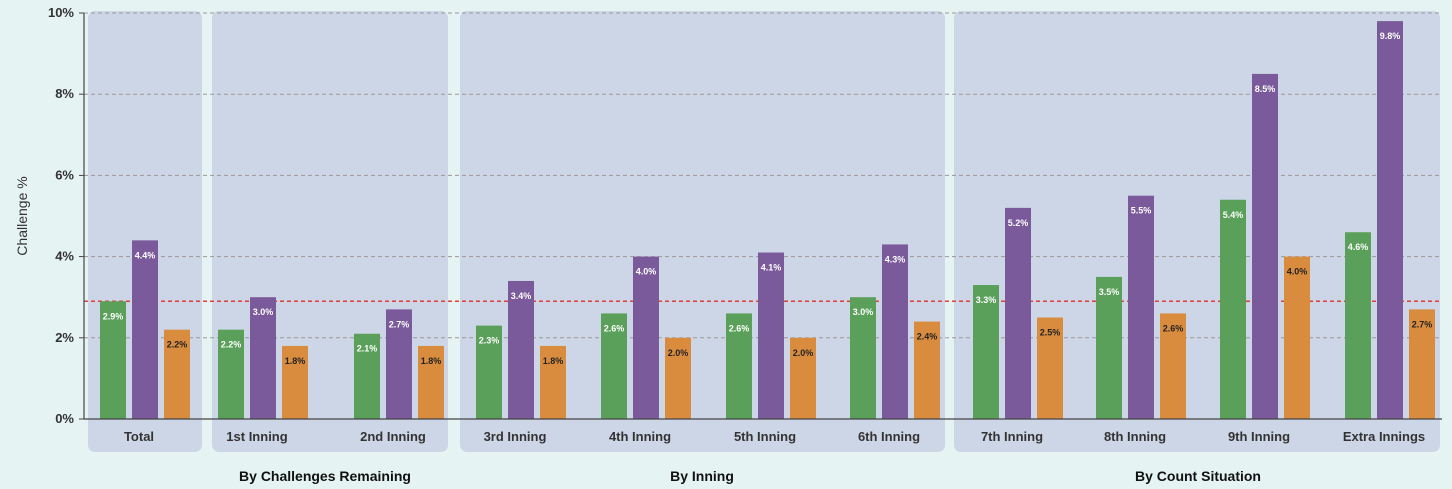 The width and height of the screenshot is (1452, 489). I want to click on y-tick-label: 0%, so click(64, 418).